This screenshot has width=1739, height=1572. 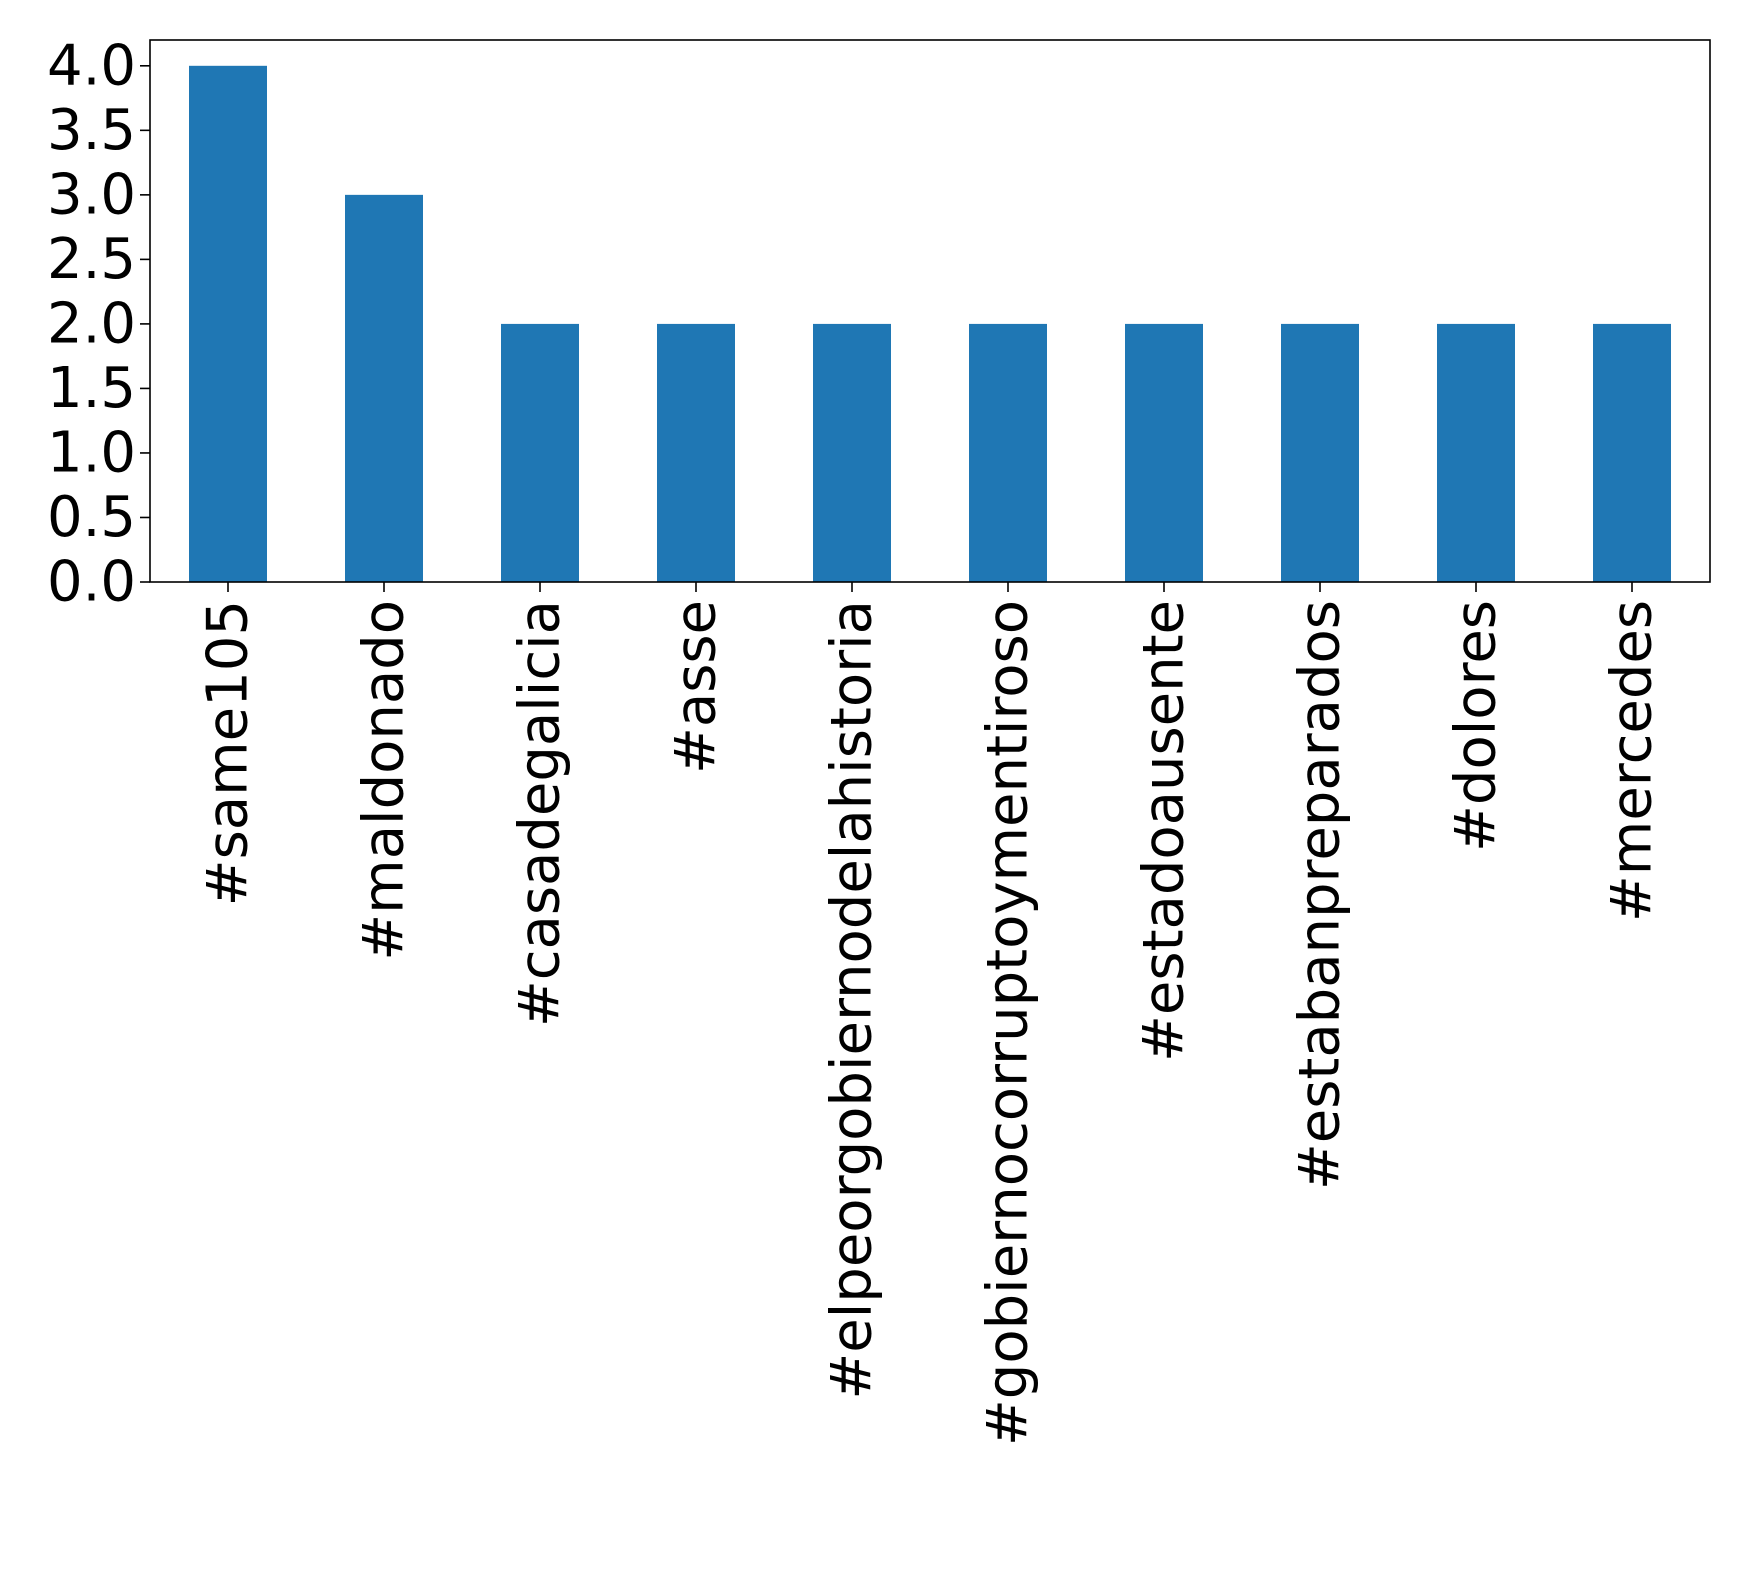 I want to click on y-tick-label-5: 2.5, so click(x=91, y=259).